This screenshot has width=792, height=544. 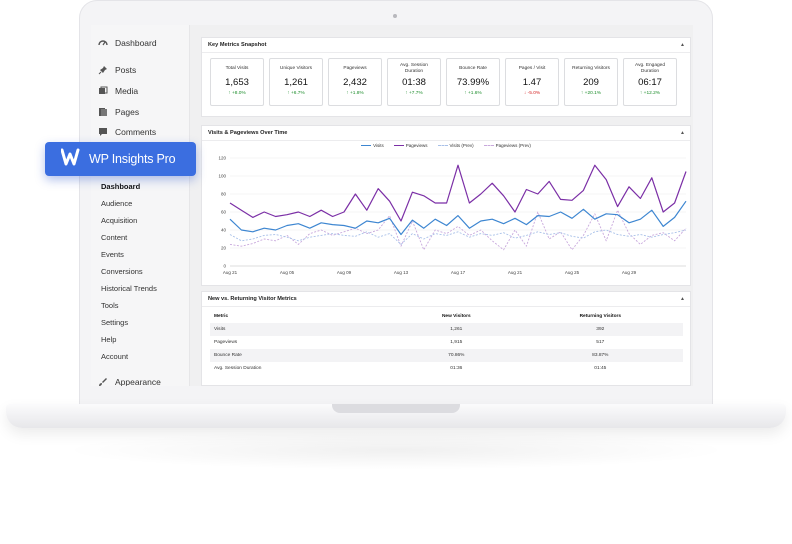 I want to click on dashboard-icon, so click(x=103, y=43).